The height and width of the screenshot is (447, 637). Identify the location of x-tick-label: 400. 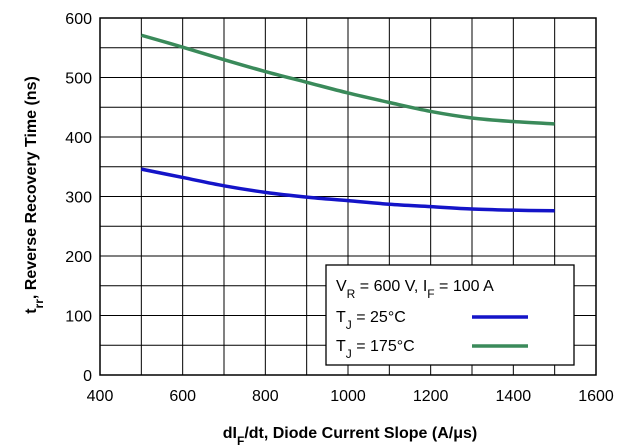
(100, 396).